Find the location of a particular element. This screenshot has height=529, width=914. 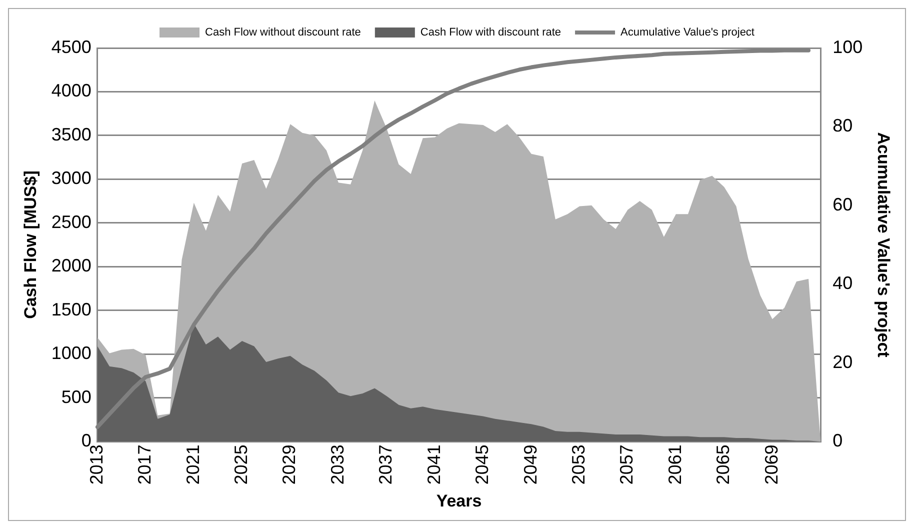

y-tick-label: 1000 is located at coordinates (71, 353).